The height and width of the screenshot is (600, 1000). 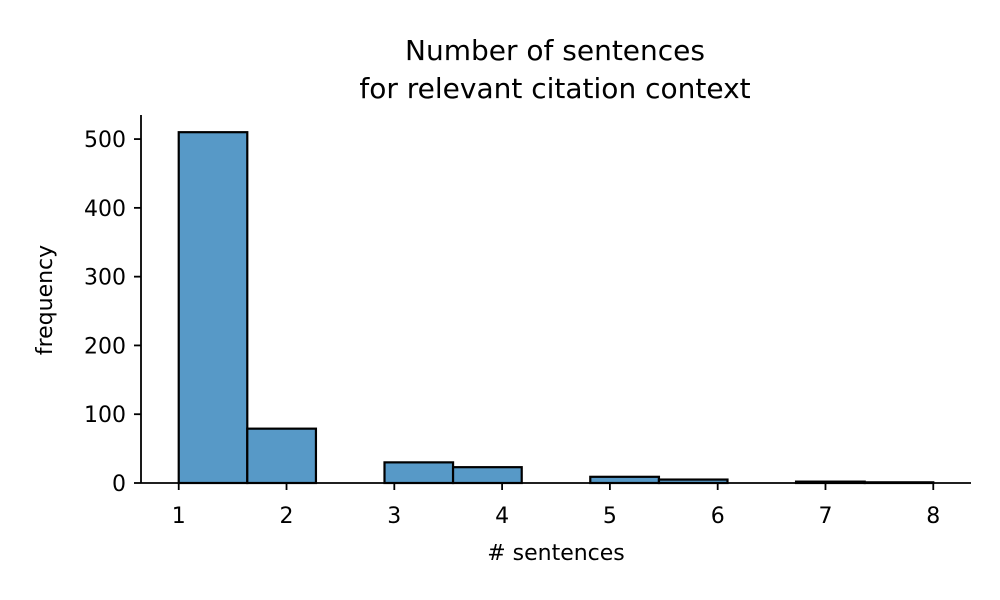 I want to click on x-tick-label: 2, so click(x=287, y=516).